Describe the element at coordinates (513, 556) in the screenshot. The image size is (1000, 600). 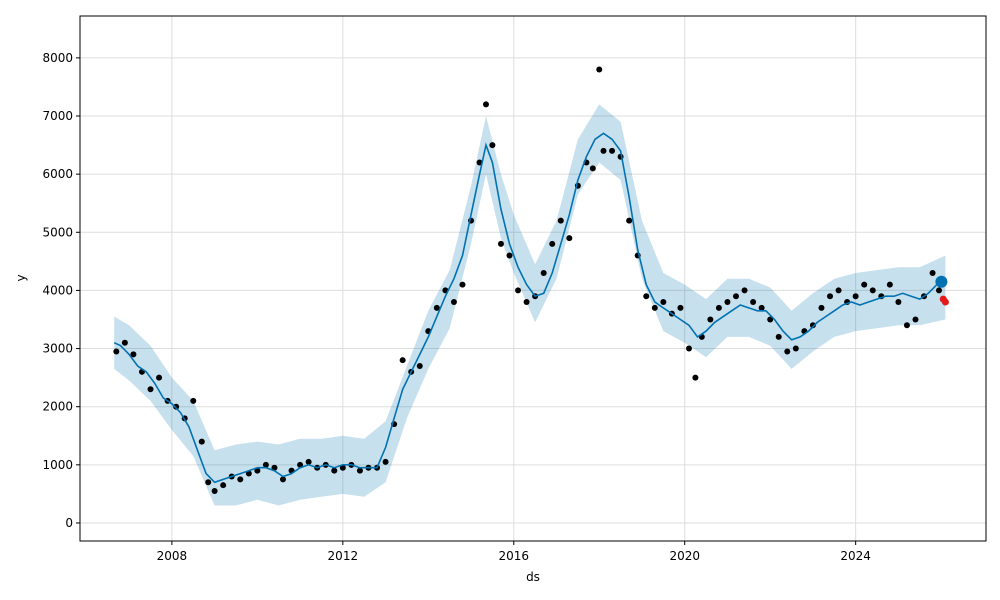
I see `x-tick-label: 2016` at that location.